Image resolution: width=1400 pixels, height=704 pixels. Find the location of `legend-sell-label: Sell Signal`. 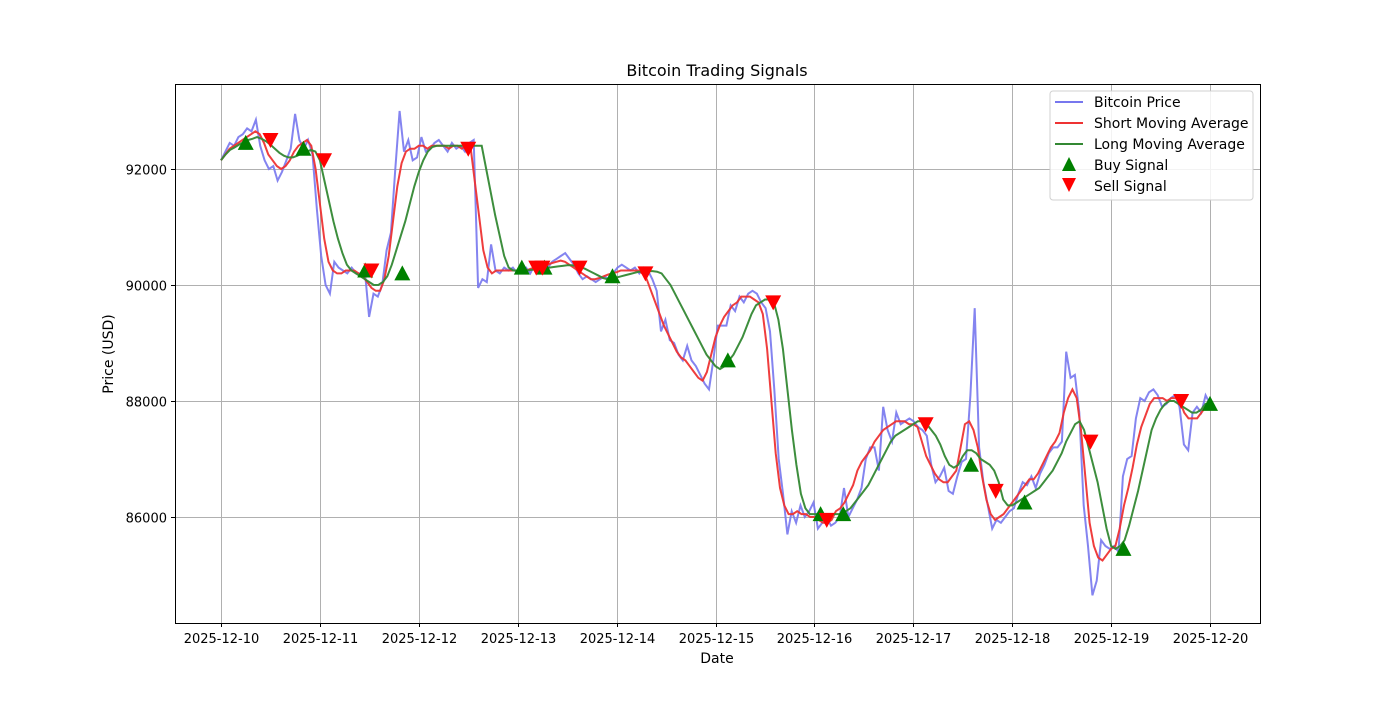

legend-sell-label: Sell Signal is located at coordinates (1130, 187).